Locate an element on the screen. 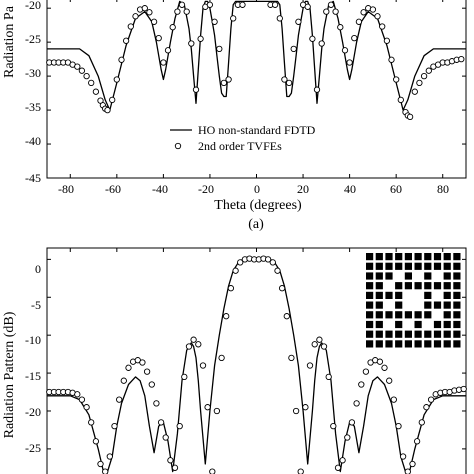 This screenshot has height=474, width=474. top-x-tick-label: 60 is located at coordinates (396, 189).